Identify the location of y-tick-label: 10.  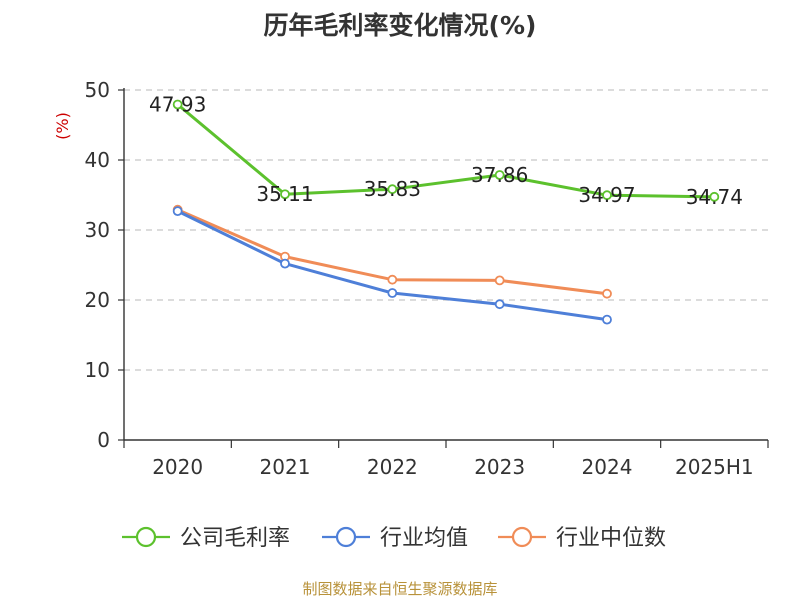
(97, 370).